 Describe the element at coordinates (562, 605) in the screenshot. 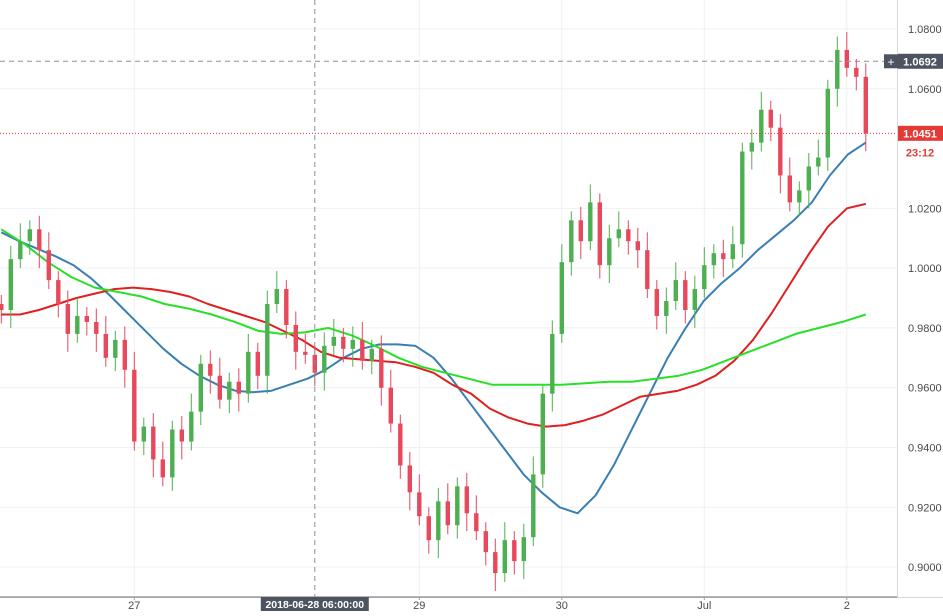

I see `x-tick-label: 30` at that location.